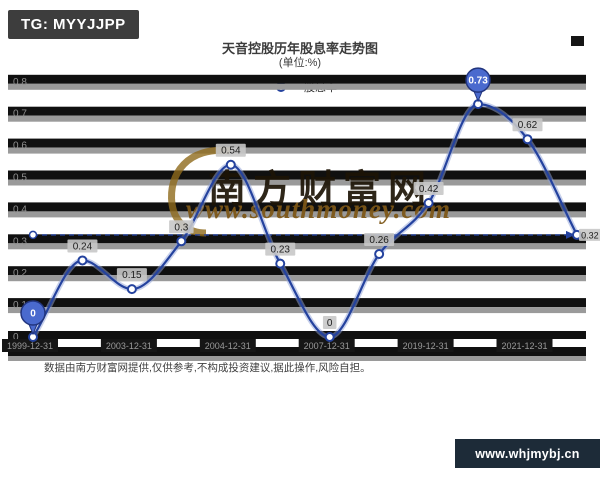 This screenshot has width=600, height=480. What do you see at coordinates (20, 178) in the screenshot?
I see `y-axis-label: 0.5` at bounding box center [20, 178].